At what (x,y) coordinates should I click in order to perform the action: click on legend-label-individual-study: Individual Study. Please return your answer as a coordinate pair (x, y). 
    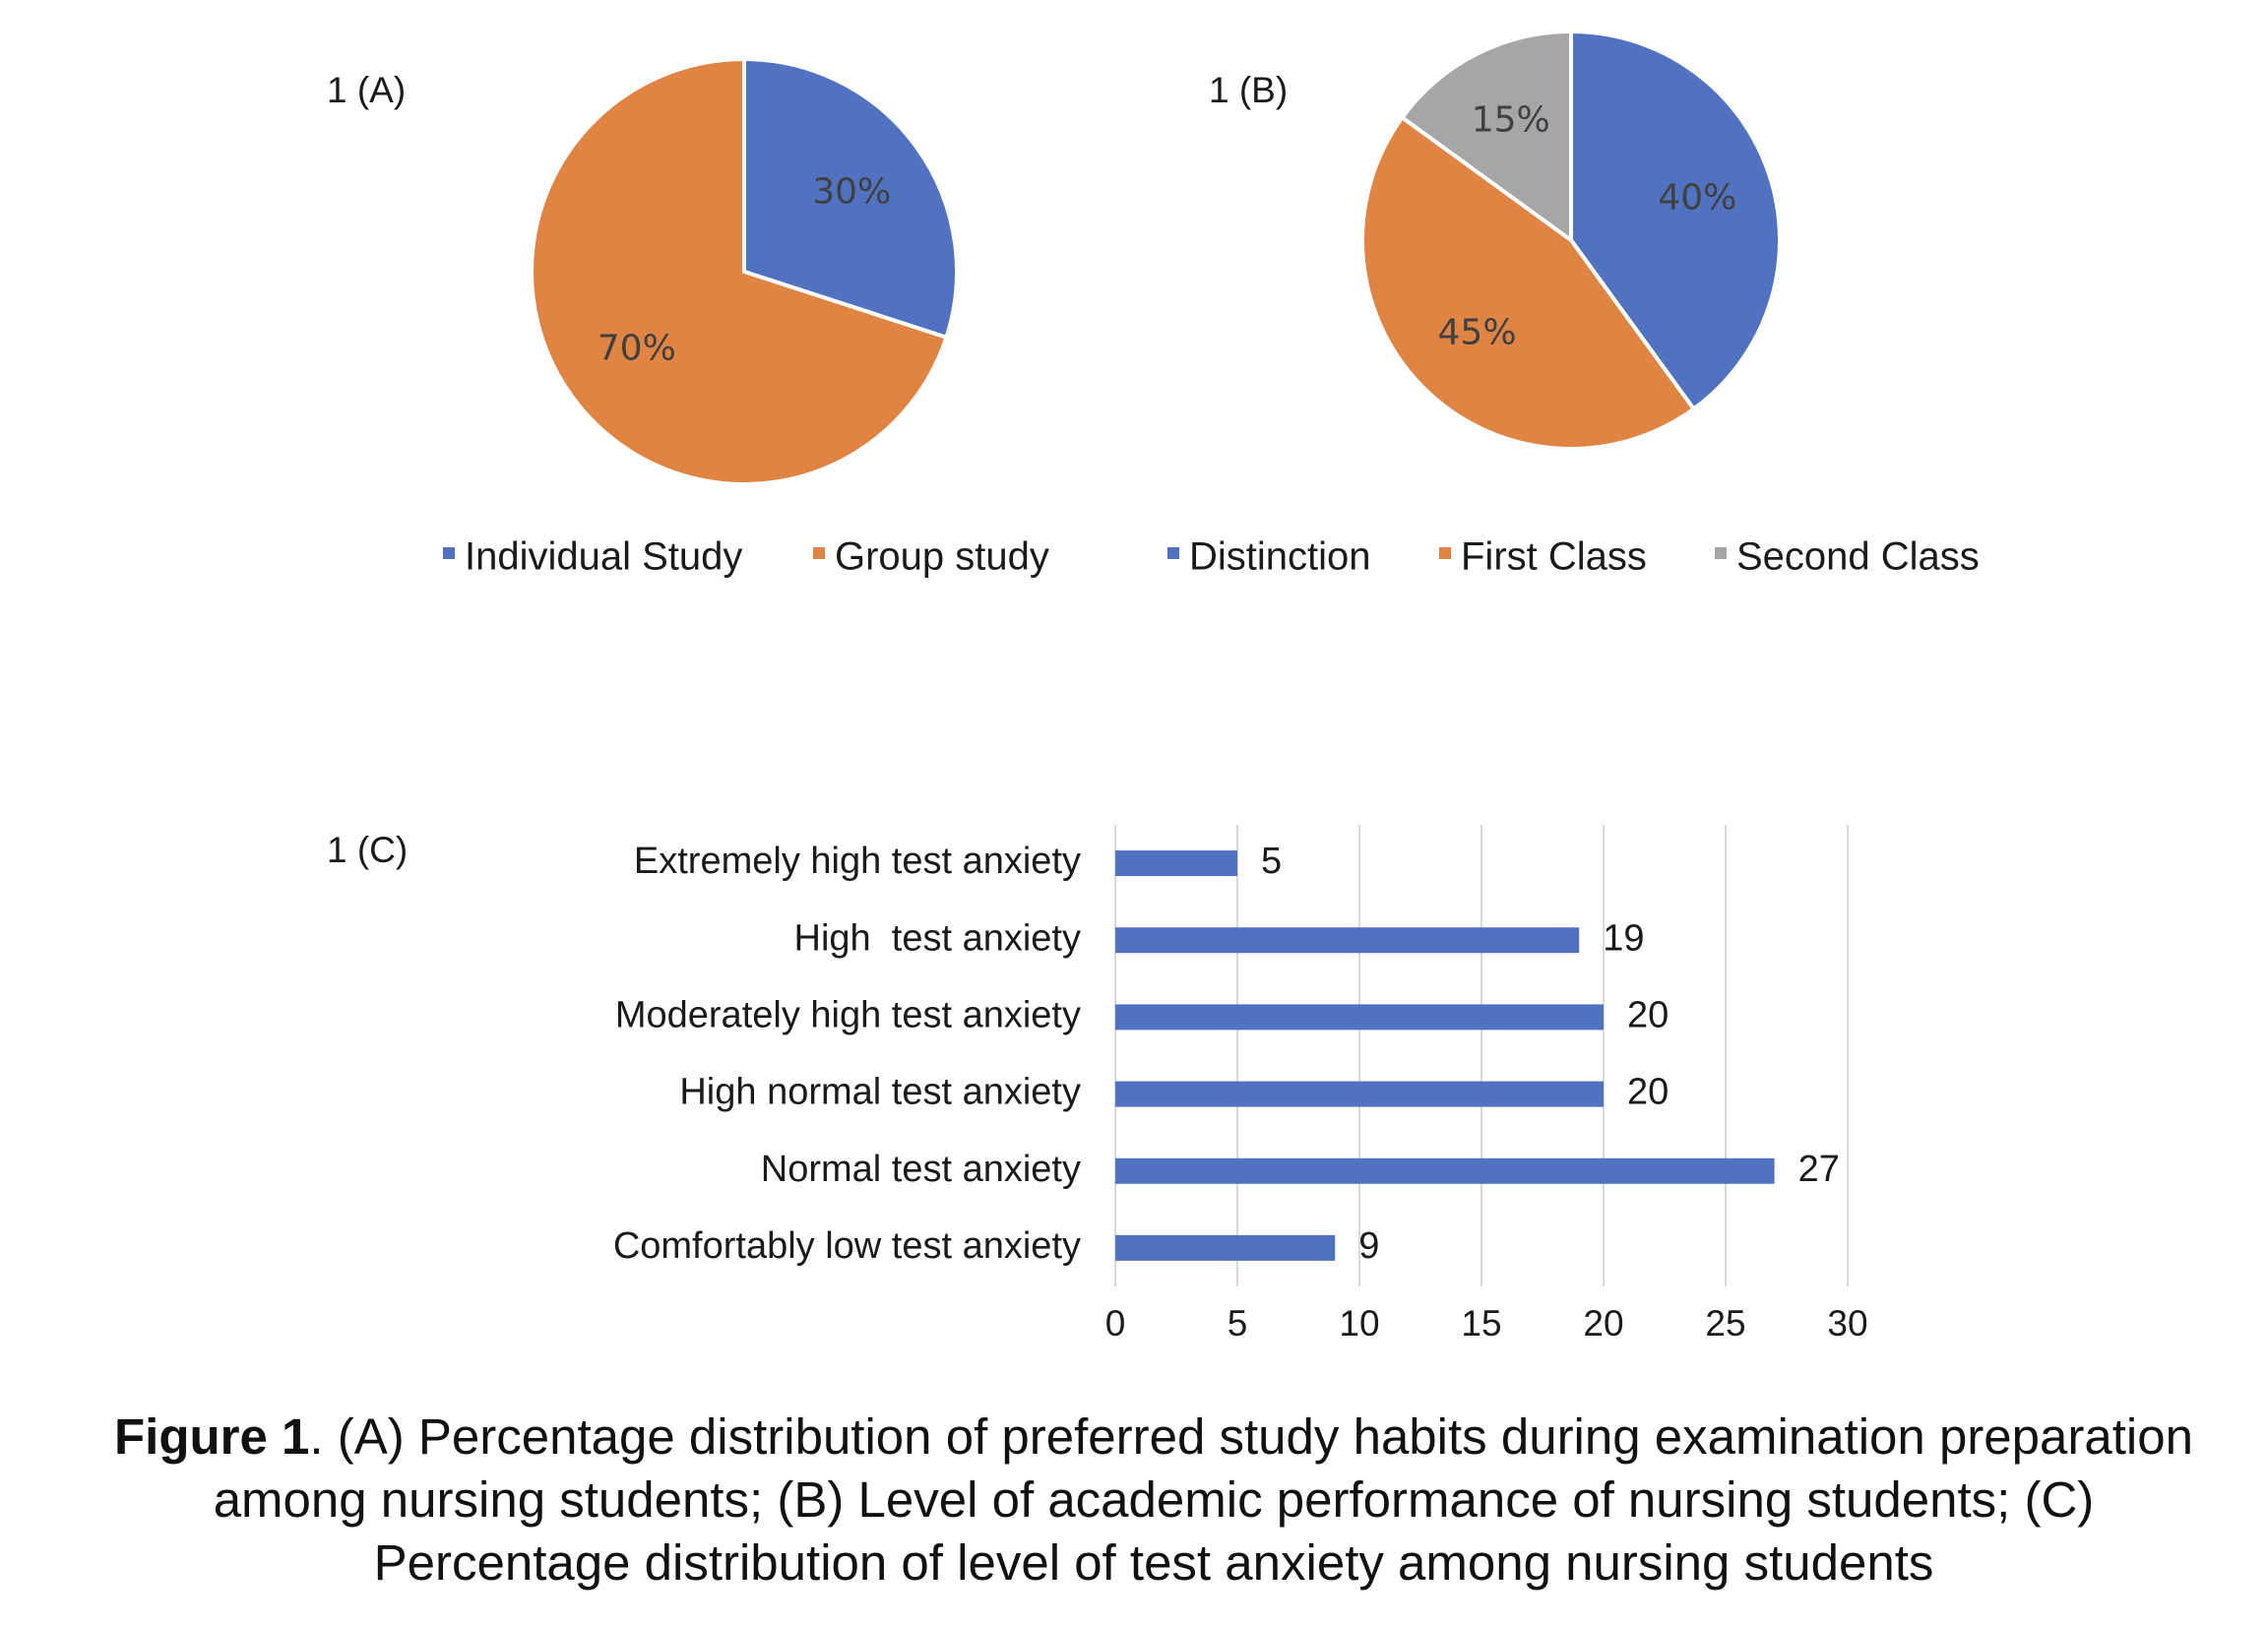
    Looking at the image, I should click on (603, 557).